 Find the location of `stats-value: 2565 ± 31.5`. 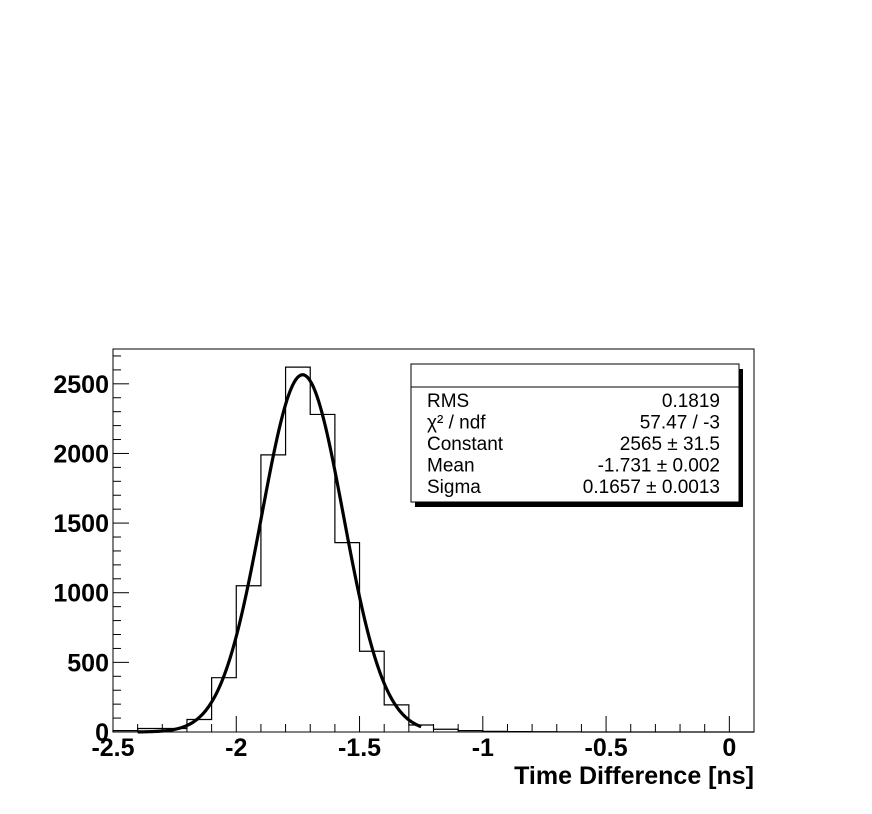

stats-value: 2565 ± 31.5 is located at coordinates (670, 444).